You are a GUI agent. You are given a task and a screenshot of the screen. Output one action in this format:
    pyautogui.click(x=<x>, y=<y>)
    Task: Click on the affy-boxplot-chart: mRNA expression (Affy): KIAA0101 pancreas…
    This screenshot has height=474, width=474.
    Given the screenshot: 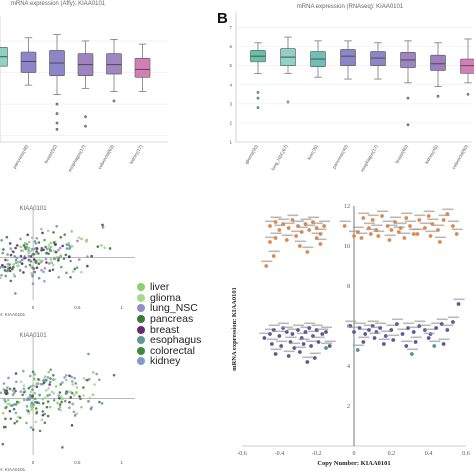 What is the action you would take?
    pyautogui.click(x=84, y=87)
    